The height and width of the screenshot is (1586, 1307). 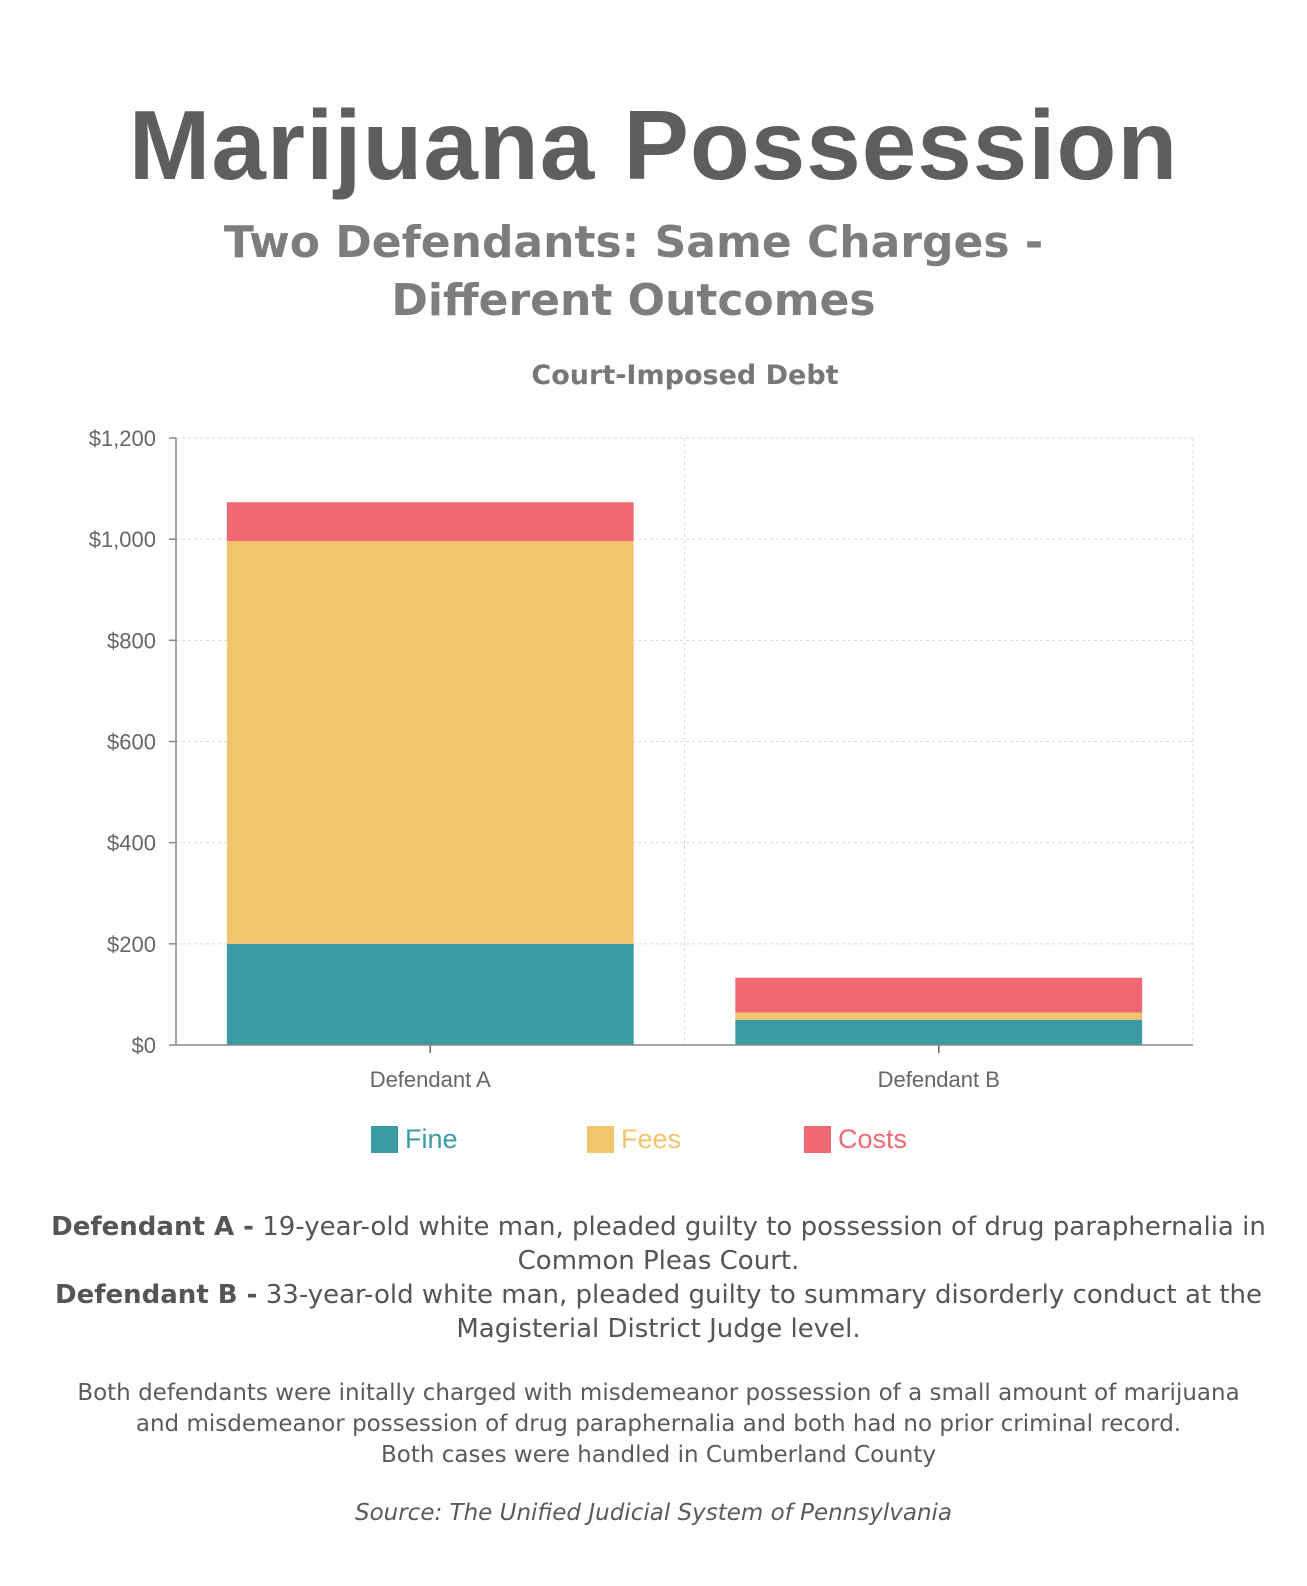 I want to click on y-tick-label: $600, so click(x=131, y=742).